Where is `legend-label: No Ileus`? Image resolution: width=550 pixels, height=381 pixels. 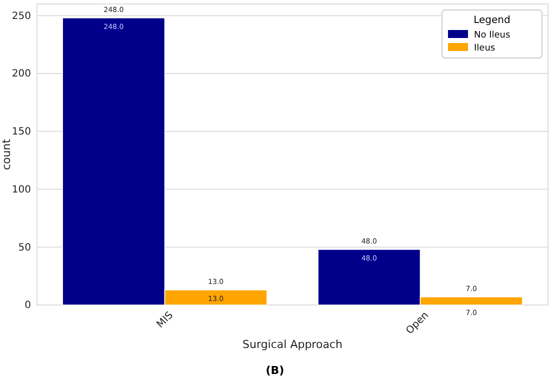 legend-label: No Ileus is located at coordinates (492, 35).